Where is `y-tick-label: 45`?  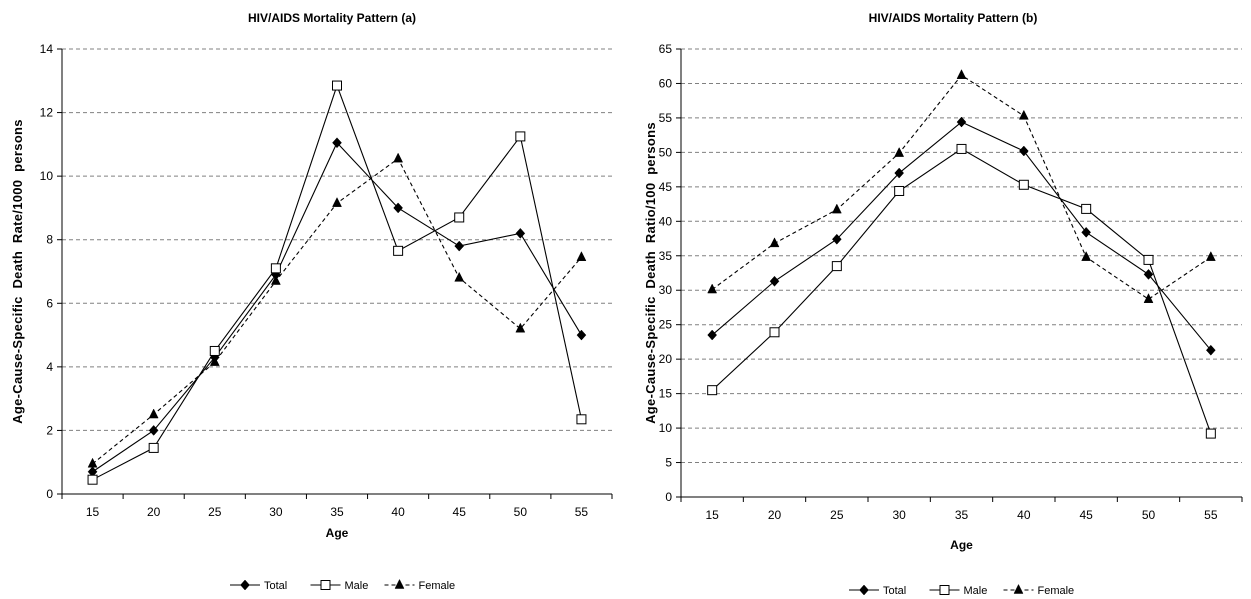
y-tick-label: 45 is located at coordinates (666, 187).